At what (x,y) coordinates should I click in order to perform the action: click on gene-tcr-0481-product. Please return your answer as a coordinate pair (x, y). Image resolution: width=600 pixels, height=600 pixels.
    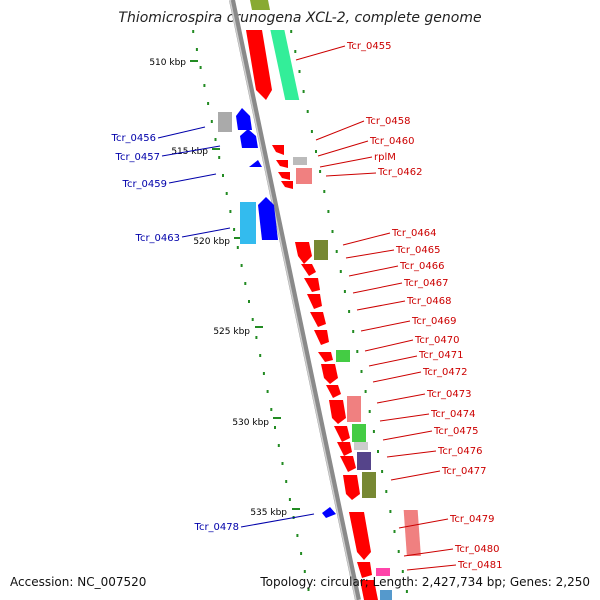
    Looking at the image, I should click on (383, 572).